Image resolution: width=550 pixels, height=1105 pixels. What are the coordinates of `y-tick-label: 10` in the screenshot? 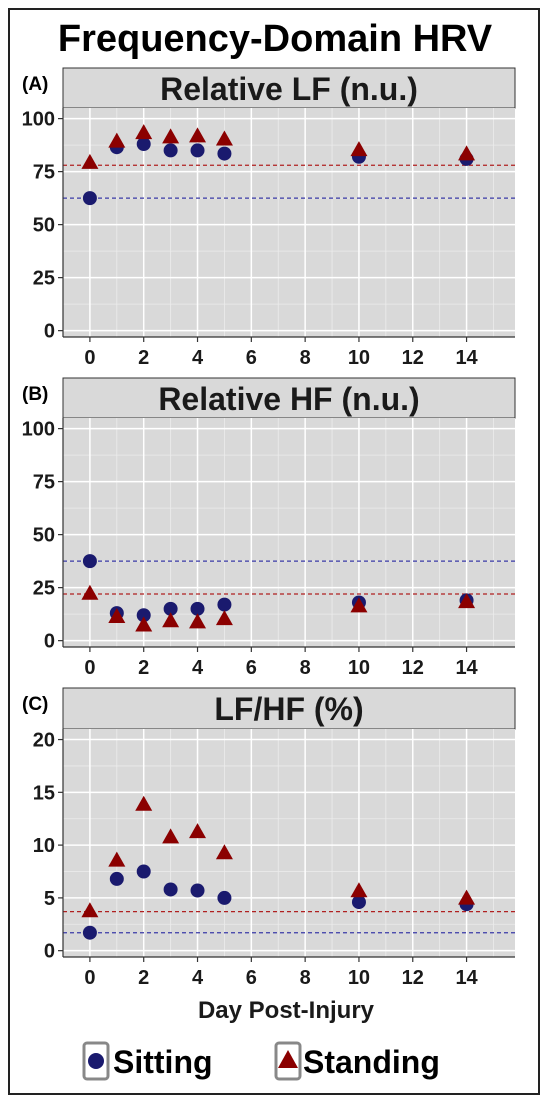 It's located at (44, 846).